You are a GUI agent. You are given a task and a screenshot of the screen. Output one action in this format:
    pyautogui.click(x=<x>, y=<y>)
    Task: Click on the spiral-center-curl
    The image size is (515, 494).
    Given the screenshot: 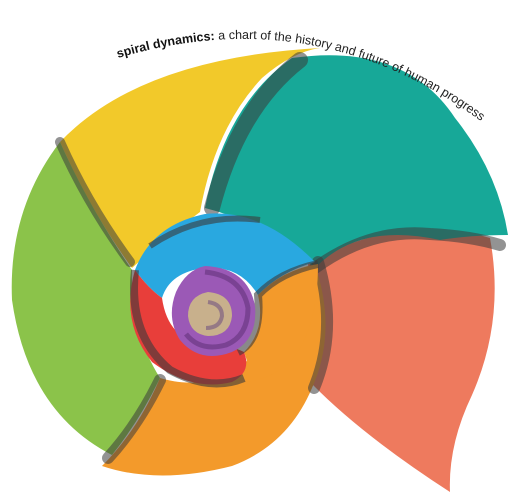 What is the action you would take?
    pyautogui.click(x=215, y=315)
    